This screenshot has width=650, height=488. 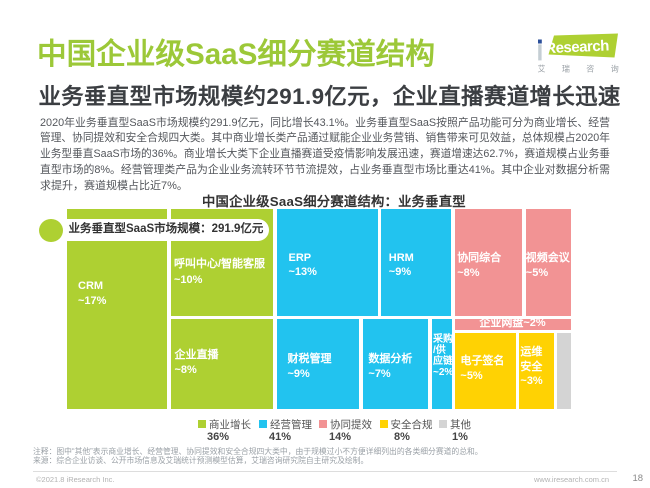 I want to click on svg-text: 询, so click(x=615, y=69).